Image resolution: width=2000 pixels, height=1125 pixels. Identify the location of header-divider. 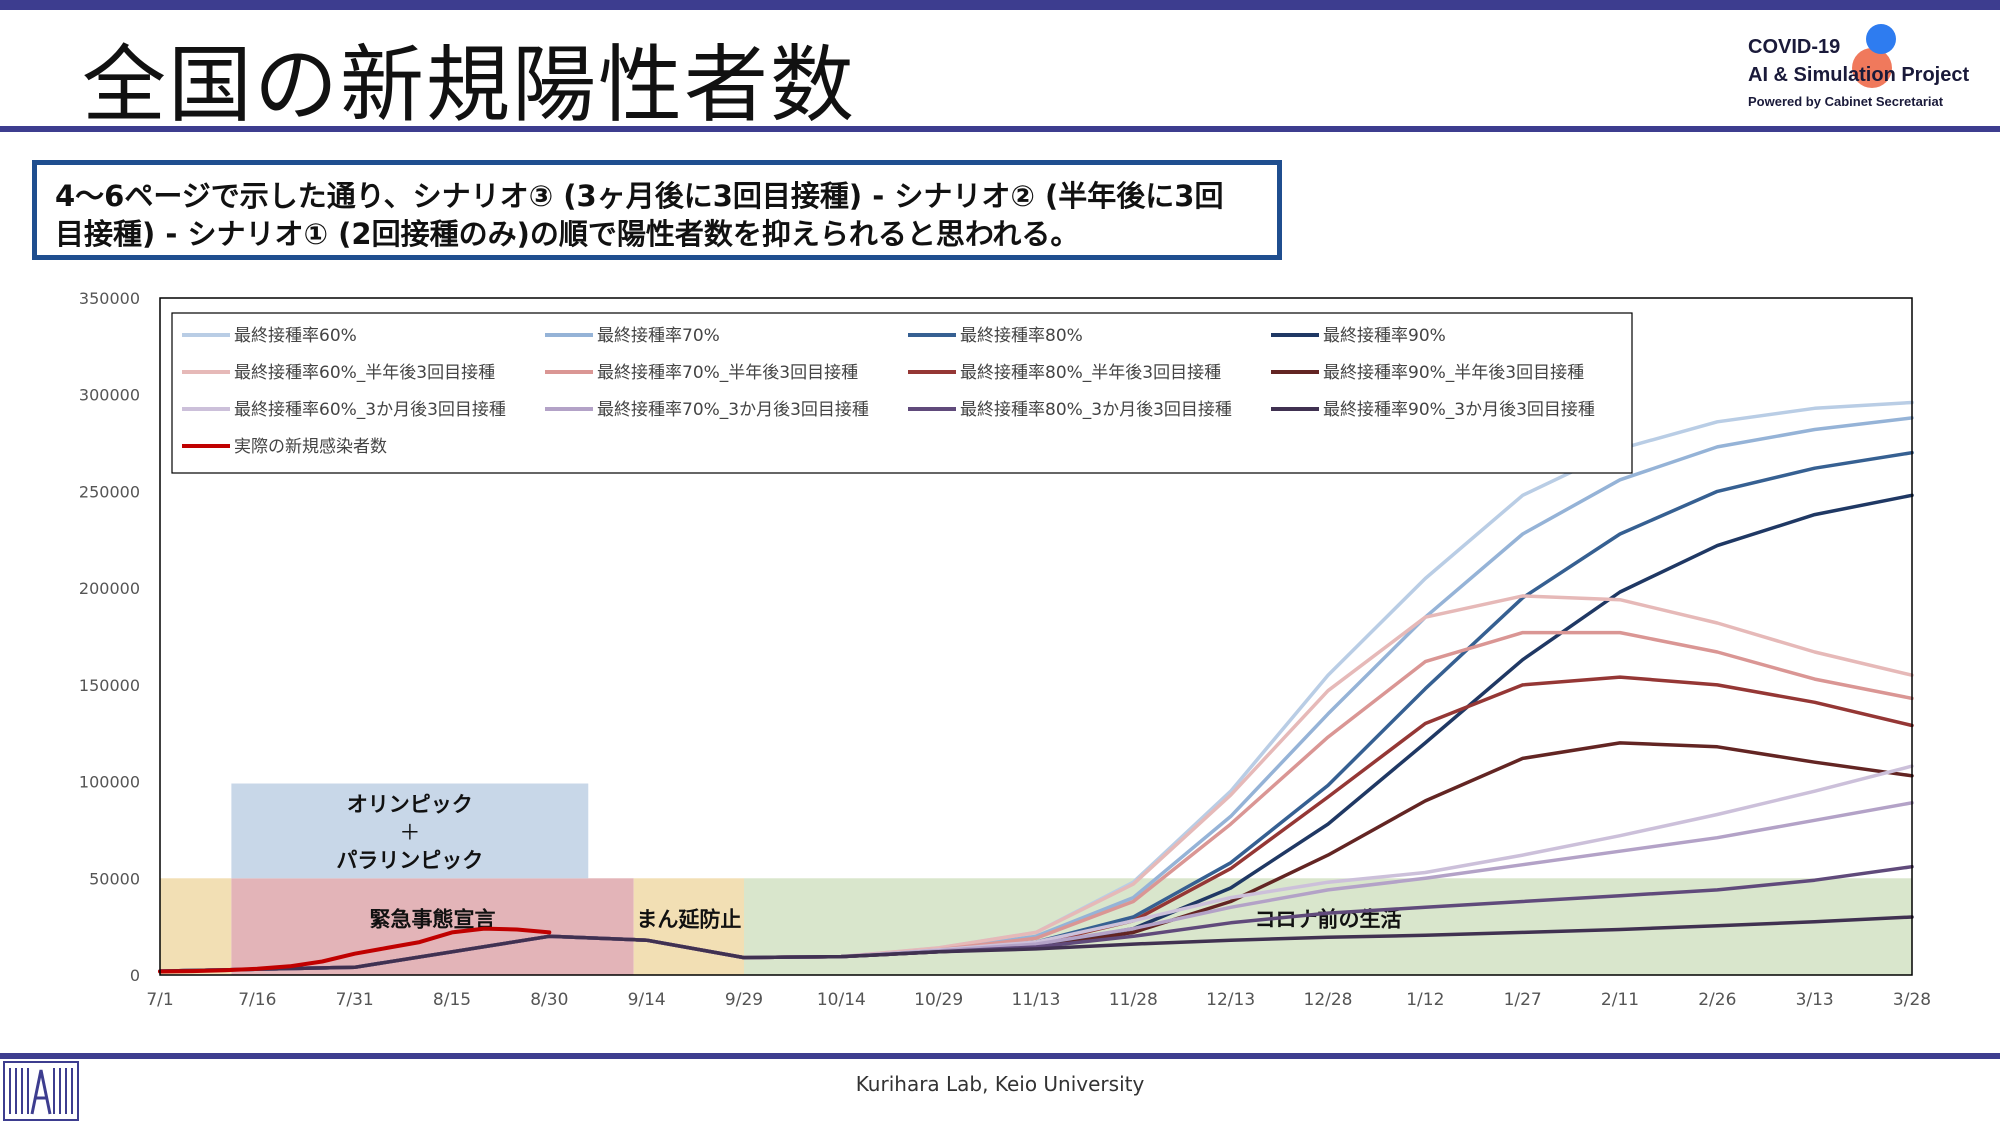
(1000, 129).